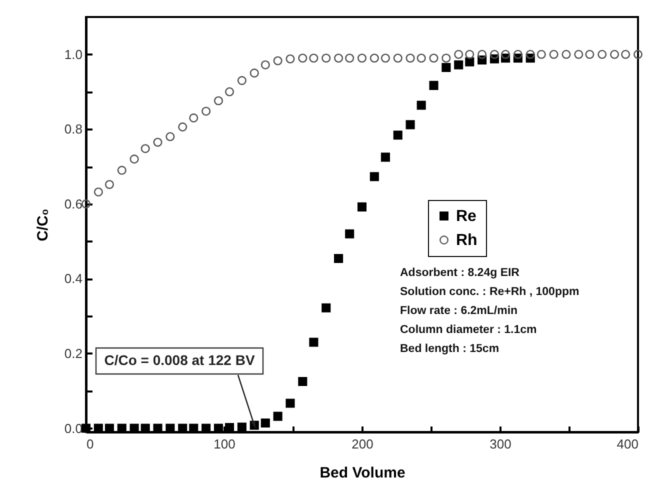 The image size is (650, 488). What do you see at coordinates (490, 292) in the screenshot?
I see `annotation: Solution conc. : Re+Rh , 100ppm` at bounding box center [490, 292].